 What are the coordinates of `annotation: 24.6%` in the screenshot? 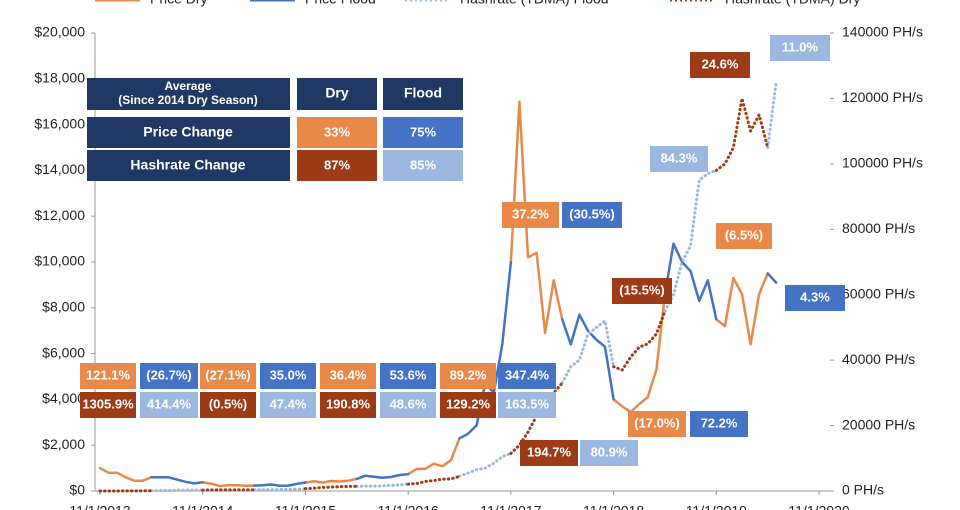 It's located at (720, 65).